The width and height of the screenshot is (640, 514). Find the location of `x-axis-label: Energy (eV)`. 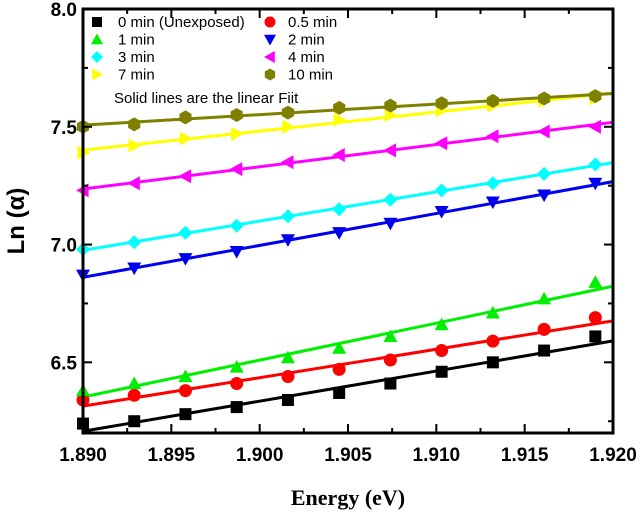

x-axis-label: Energy (eV) is located at coordinates (348, 497).